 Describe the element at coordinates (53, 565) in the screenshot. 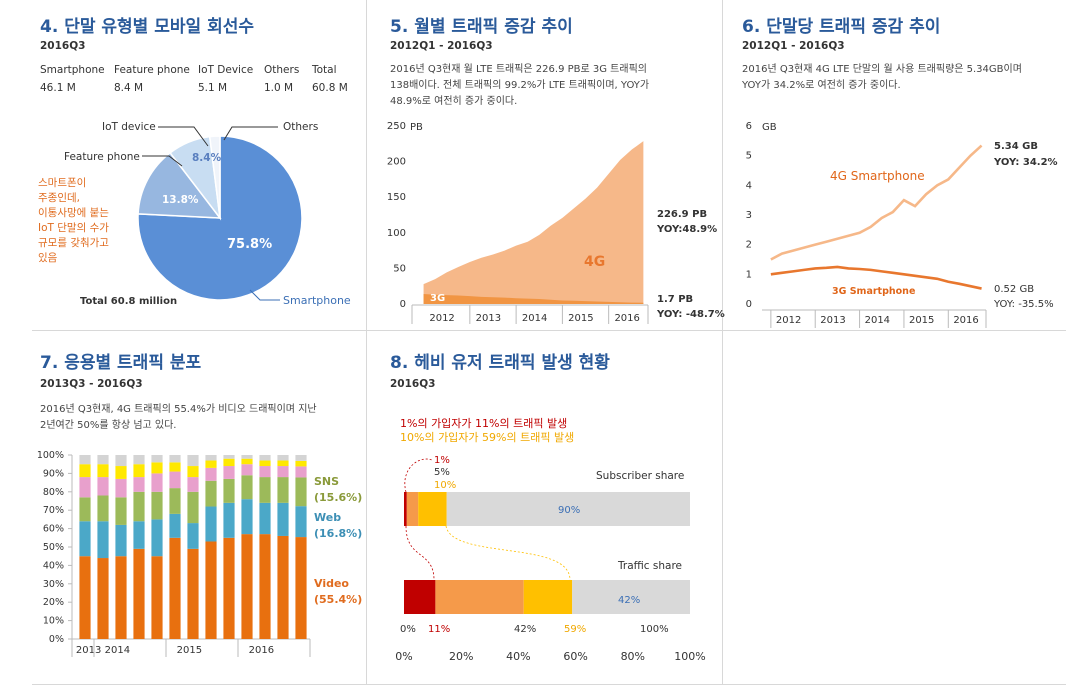

I see `y-tick-label: 40%` at that location.